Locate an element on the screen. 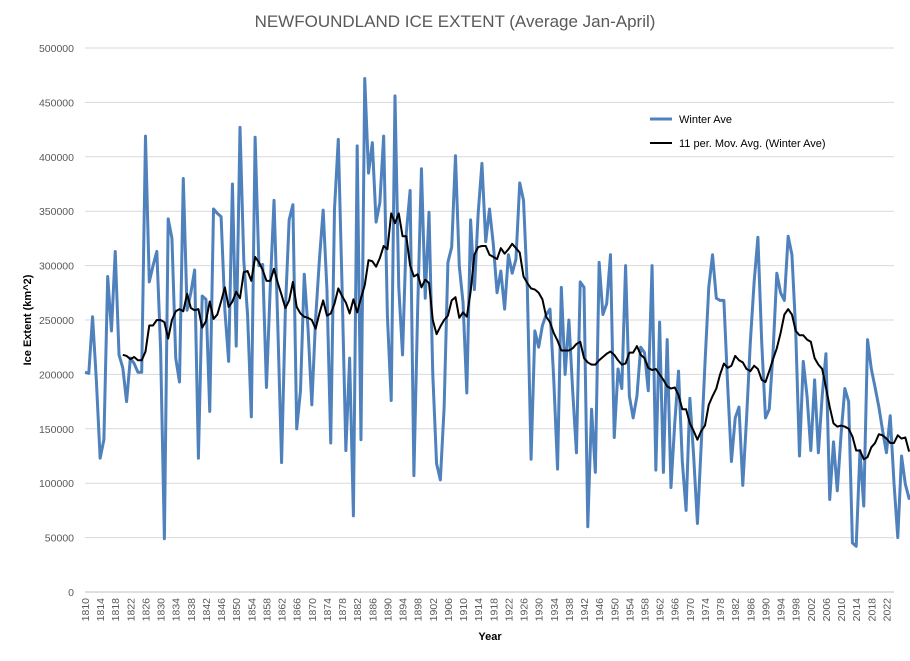 The height and width of the screenshot is (661, 910). x-tick-label: 1886 is located at coordinates (373, 610).